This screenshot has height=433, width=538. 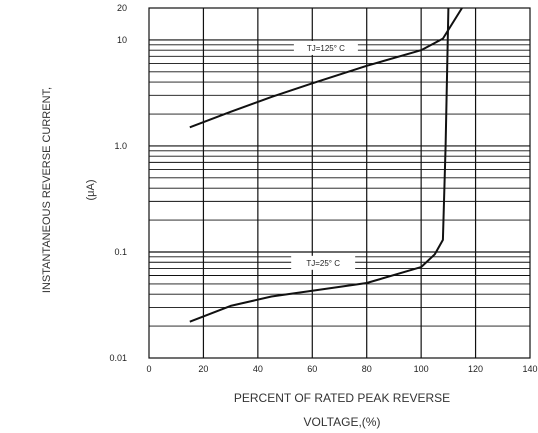 What do you see at coordinates (148, 369) in the screenshot?
I see `x-tick-label: 0` at bounding box center [148, 369].